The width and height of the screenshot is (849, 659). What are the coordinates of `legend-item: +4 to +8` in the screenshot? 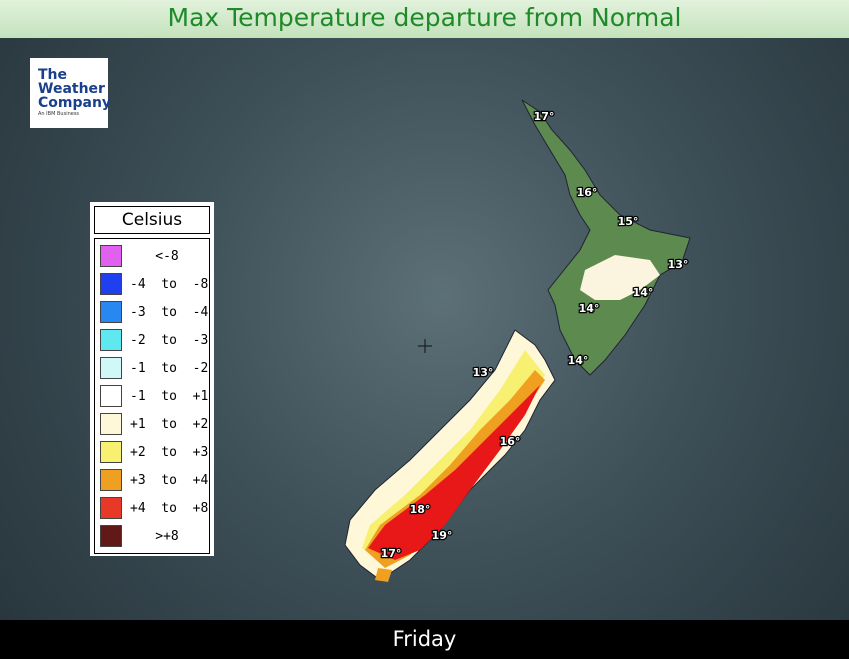 It's located at (154, 508).